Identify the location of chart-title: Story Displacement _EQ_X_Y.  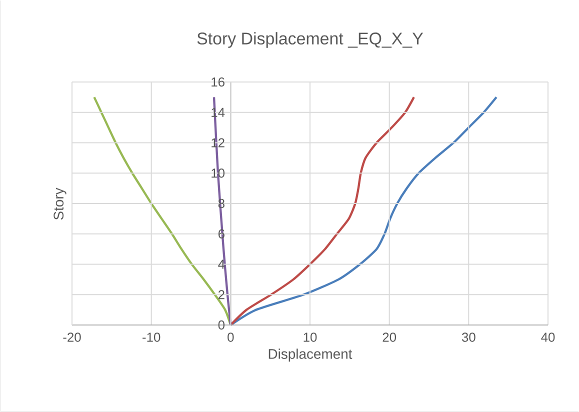
(310, 40).